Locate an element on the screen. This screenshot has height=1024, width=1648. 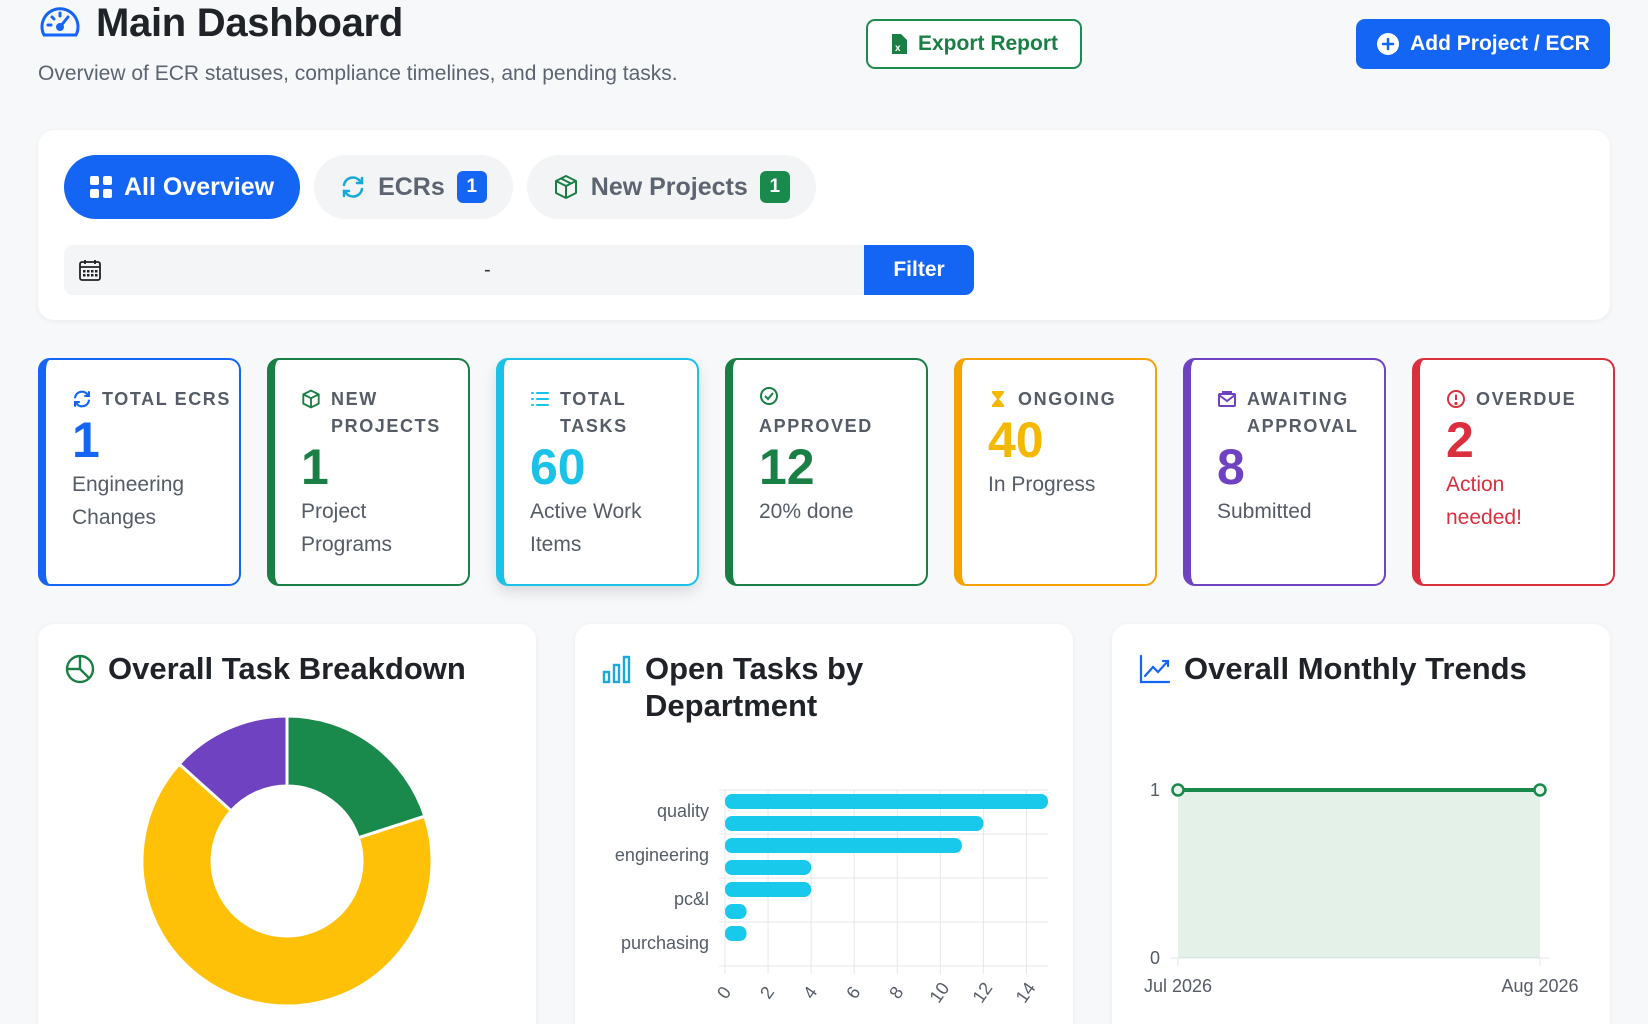
stat-card-awaiting-approval: AWAITING APPROVAL 8 Submitted is located at coordinates (1284, 472).